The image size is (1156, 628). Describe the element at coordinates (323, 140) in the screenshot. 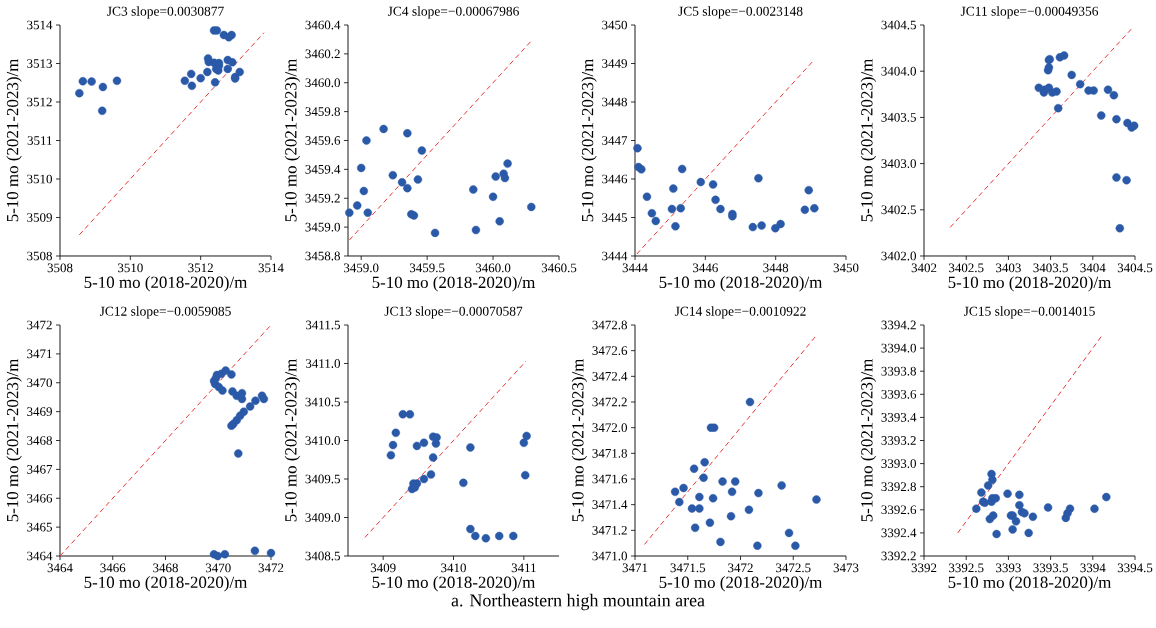

I see `y-tick-label: 3459.6` at that location.